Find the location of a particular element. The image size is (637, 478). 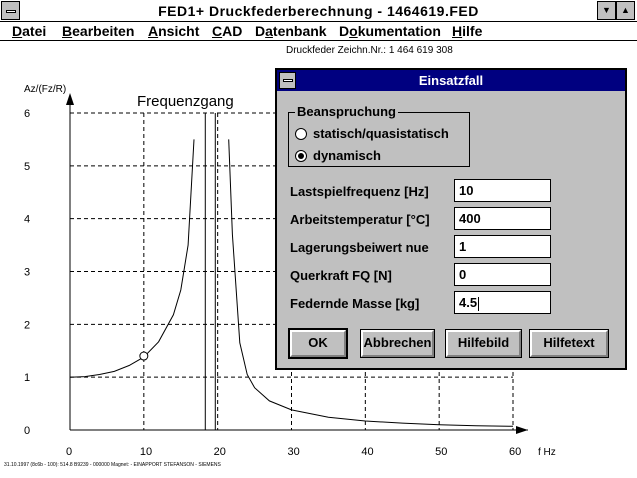

radio-selected-dot is located at coordinates (301, 156).